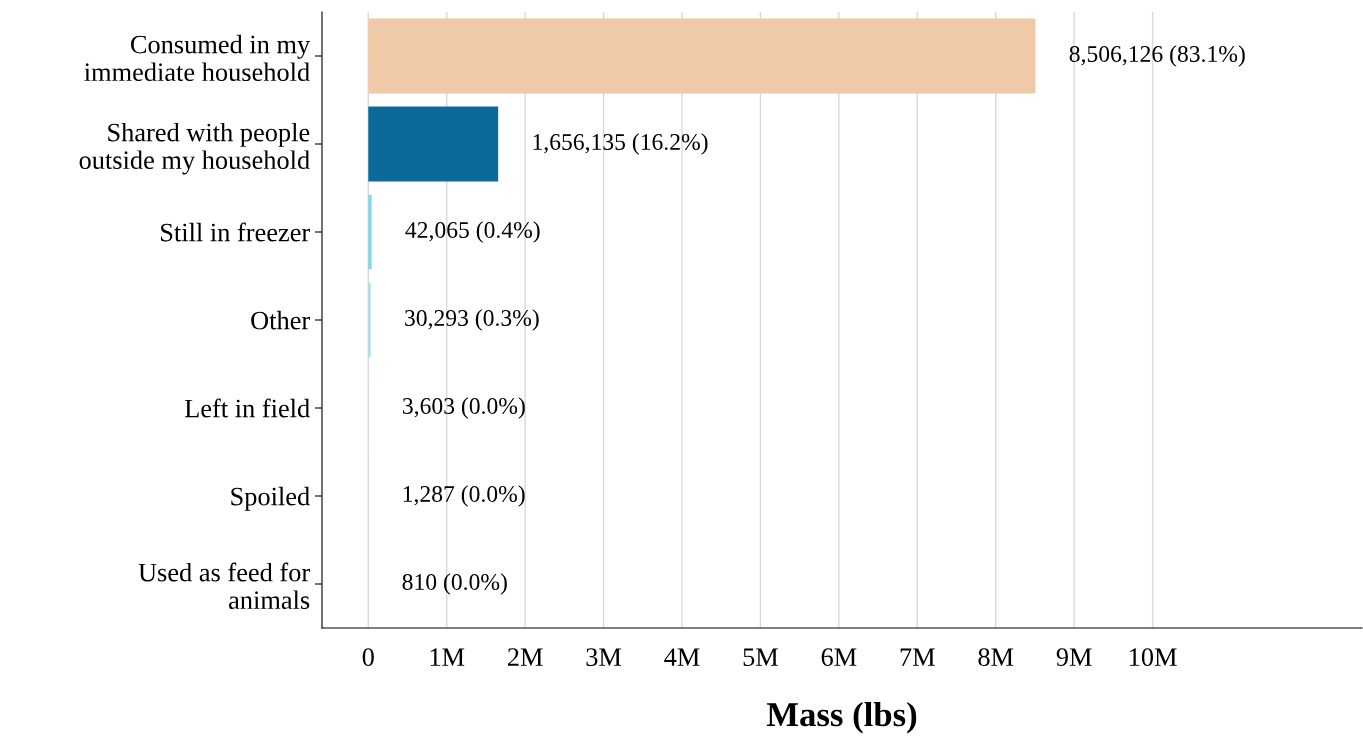 Image resolution: width=1363 pixels, height=739 pixels. Describe the element at coordinates (620, 144) in the screenshot. I see `data-label: 1,656,135 (16.2%)` at that location.